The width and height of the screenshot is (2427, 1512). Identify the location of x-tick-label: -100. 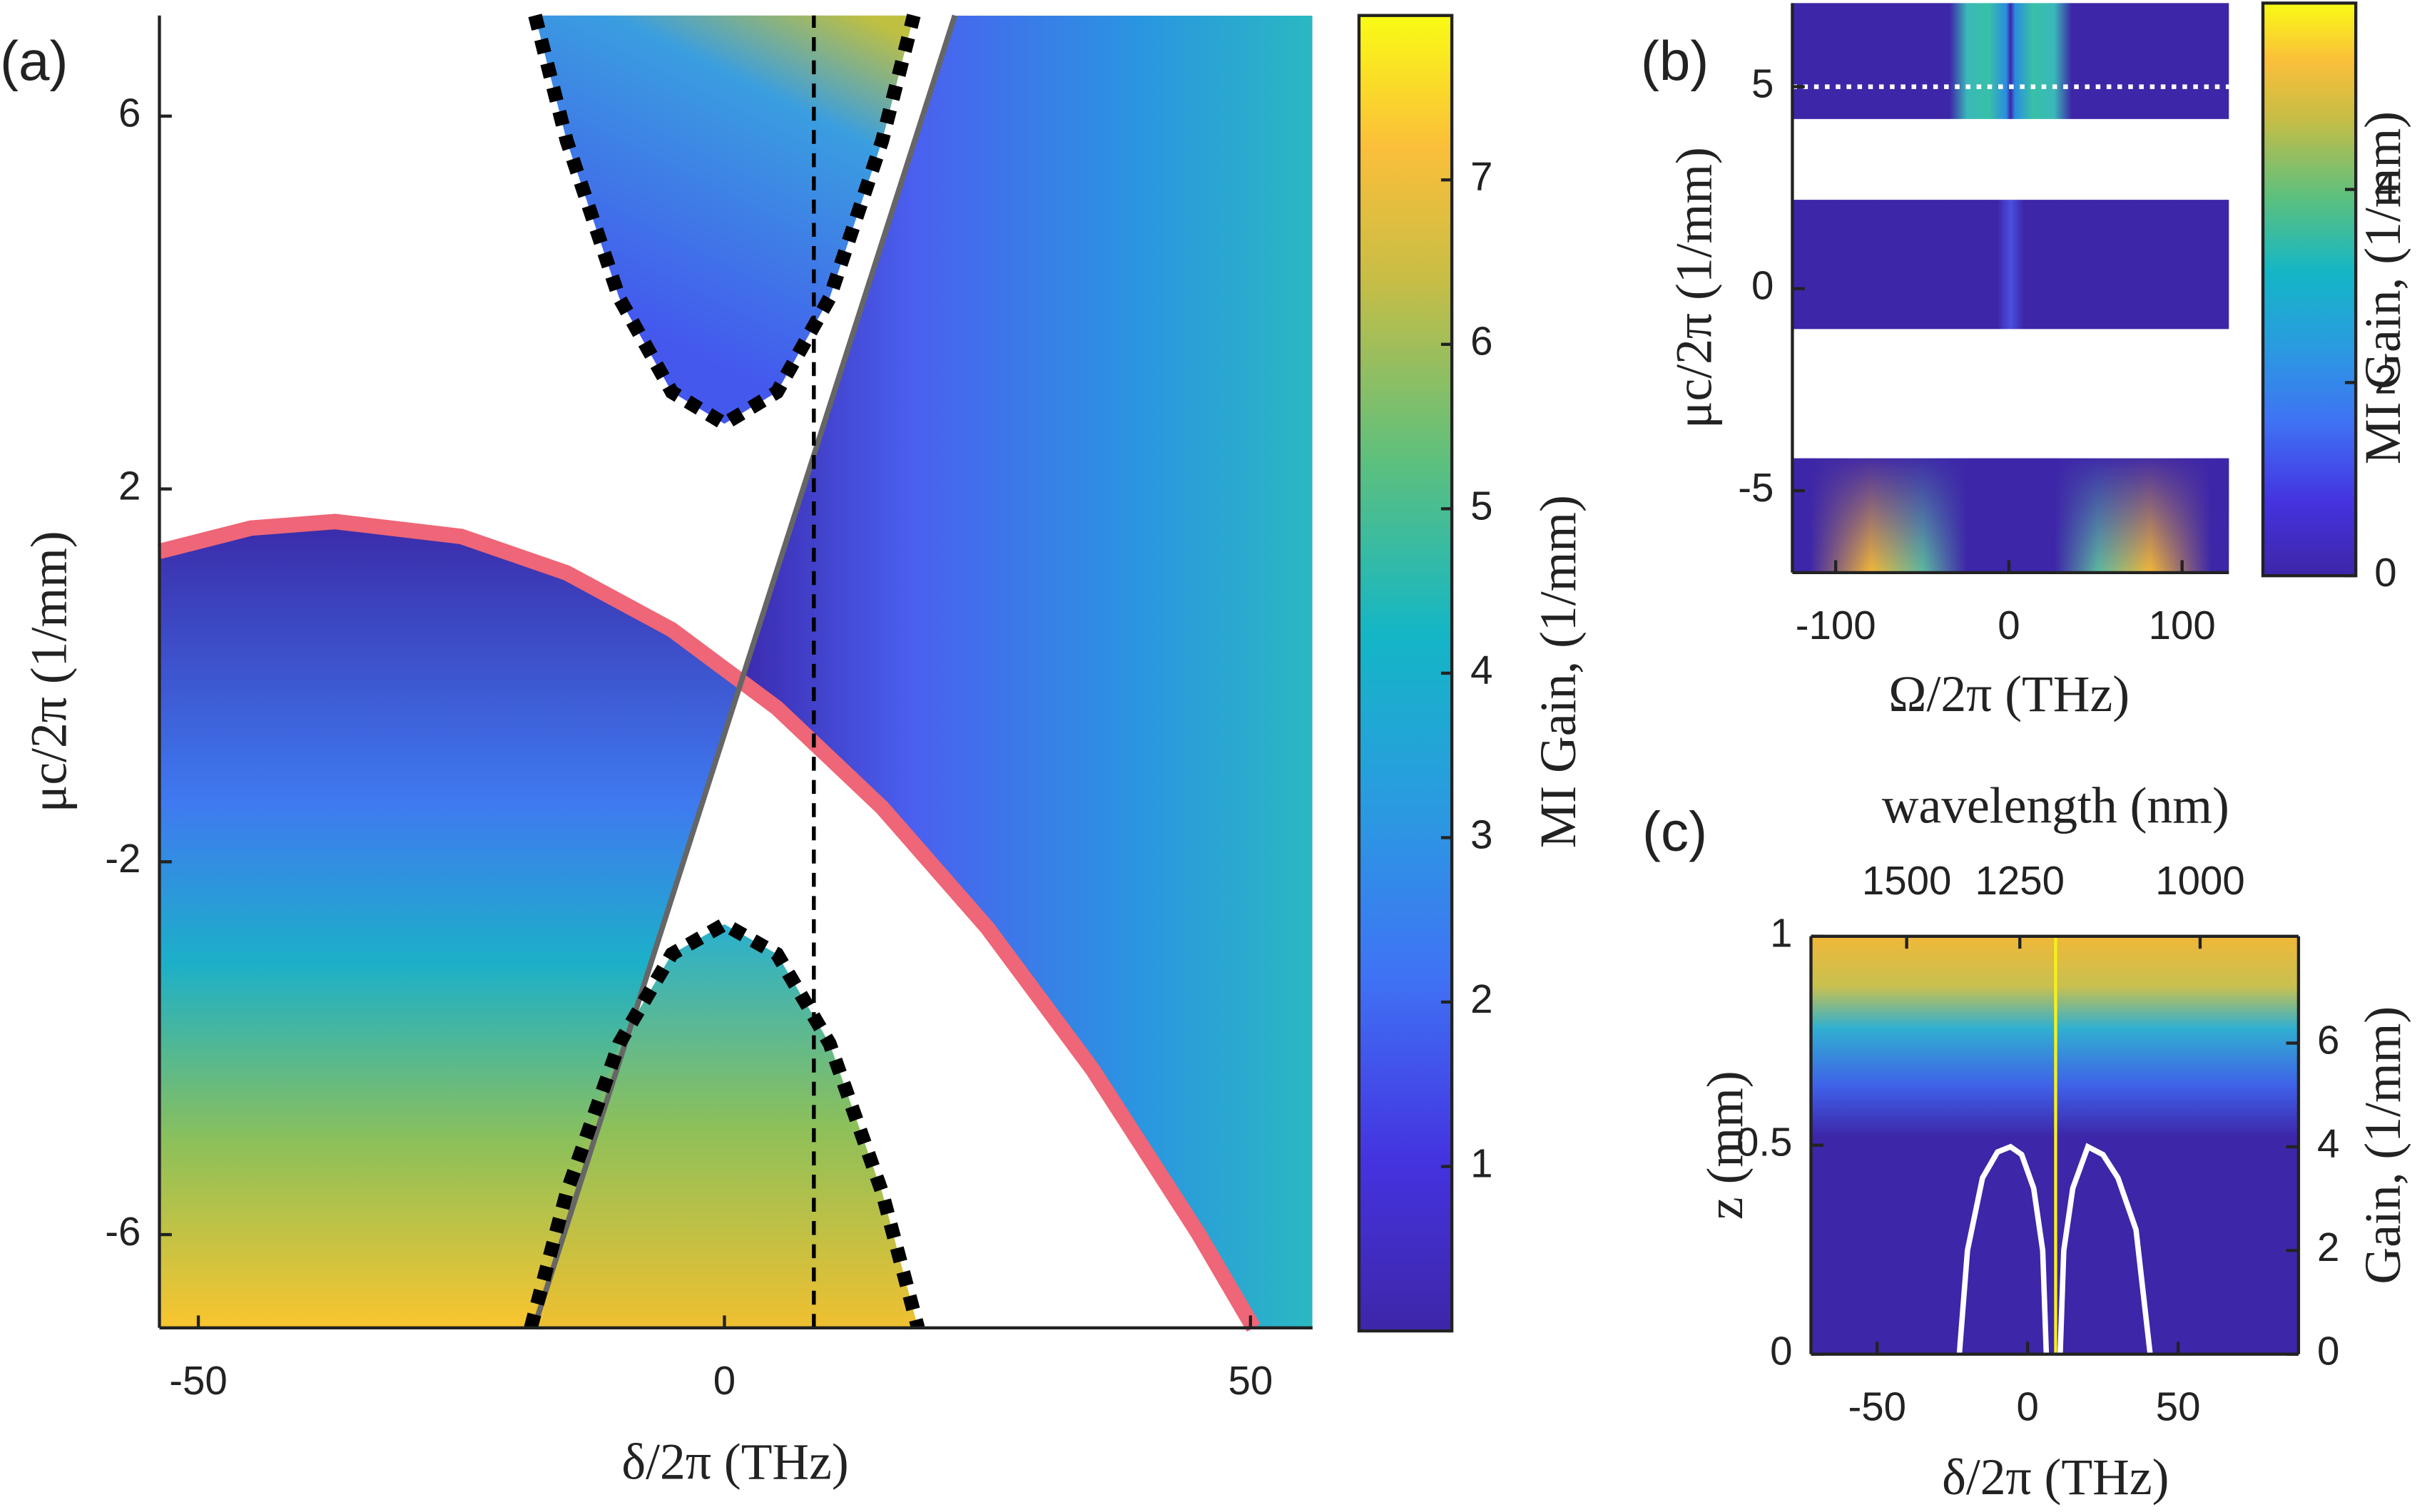
(1836, 625).